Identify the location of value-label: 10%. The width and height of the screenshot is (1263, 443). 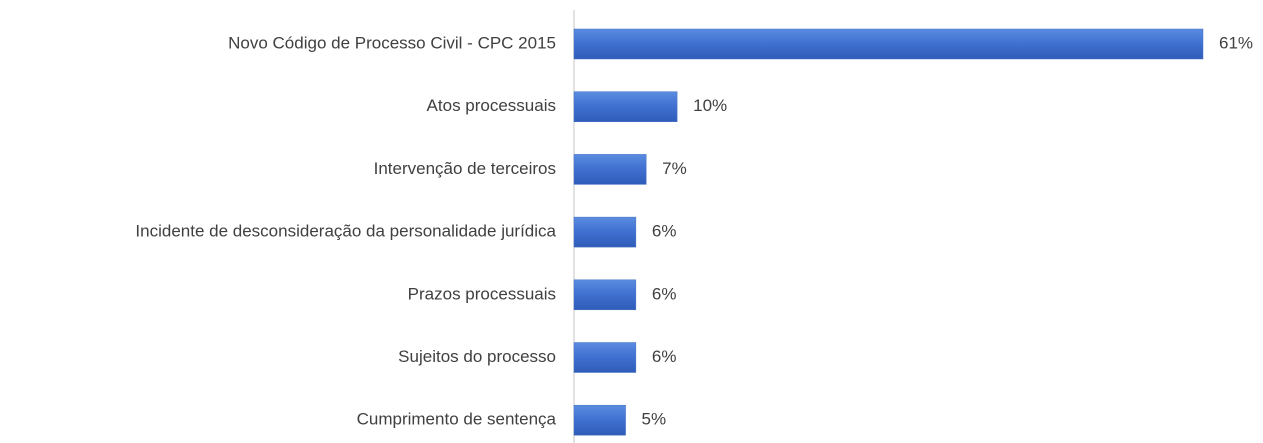
(710, 105).